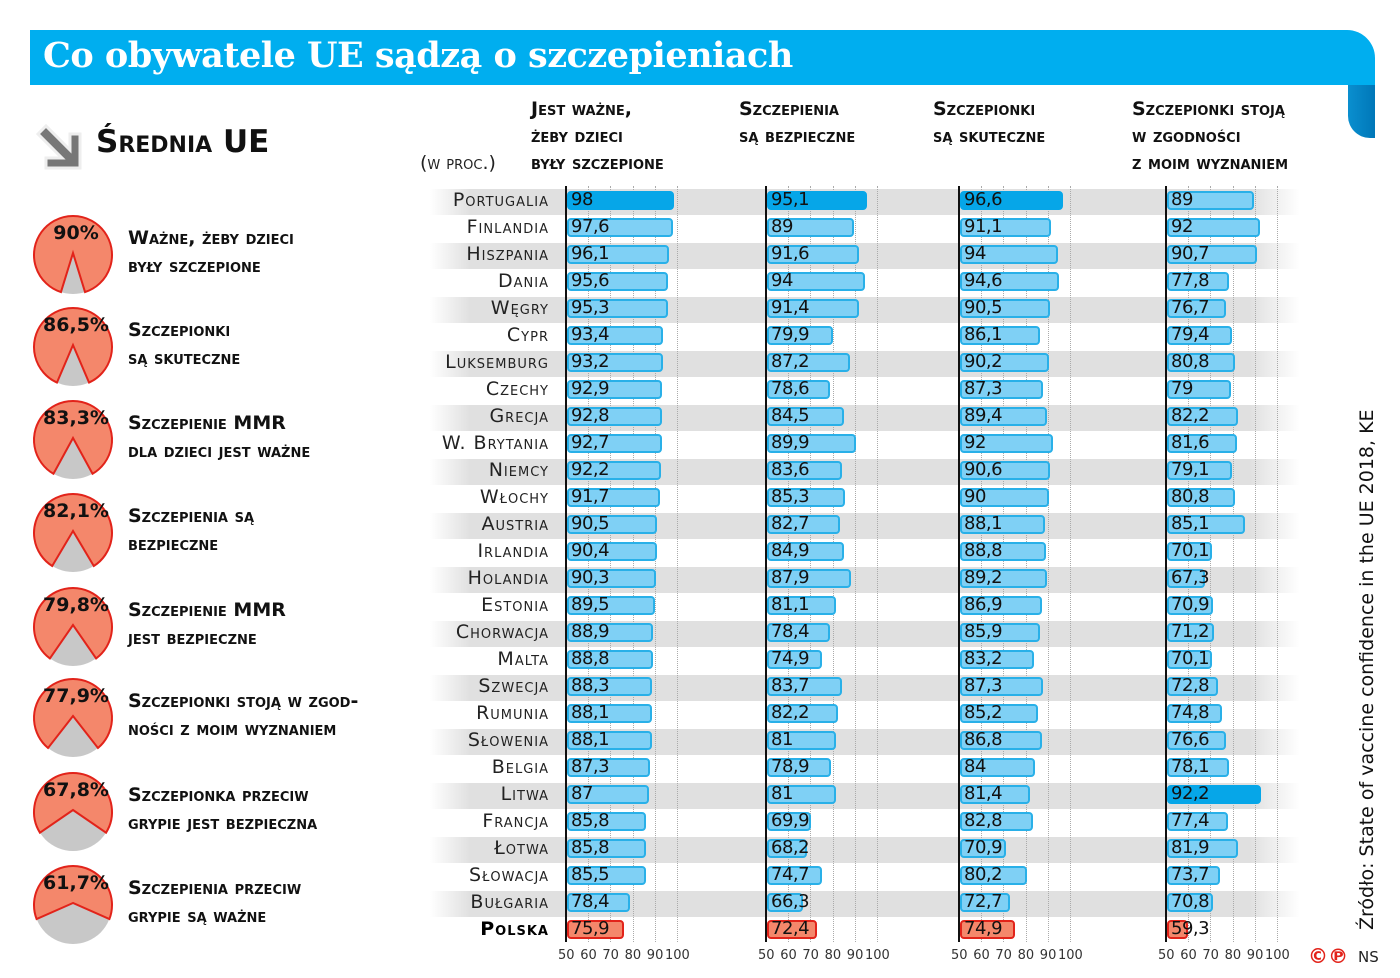  I want to click on column-header-line: żeby dzieci, so click(577, 136).